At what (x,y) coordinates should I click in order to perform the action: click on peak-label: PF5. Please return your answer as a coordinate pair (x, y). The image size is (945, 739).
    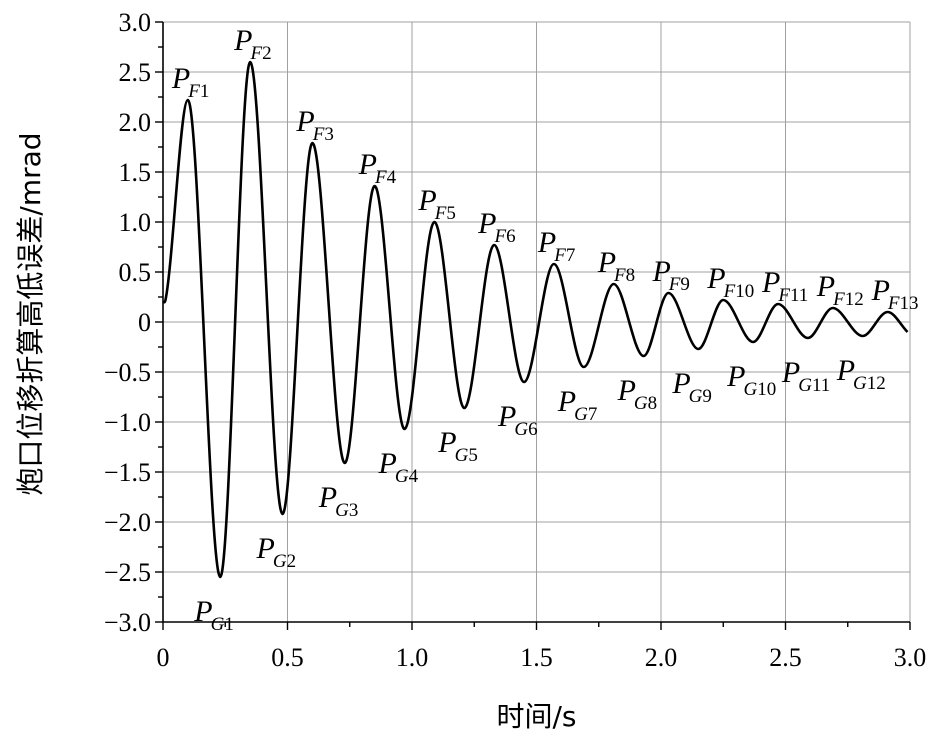
    Looking at the image, I should click on (436, 204).